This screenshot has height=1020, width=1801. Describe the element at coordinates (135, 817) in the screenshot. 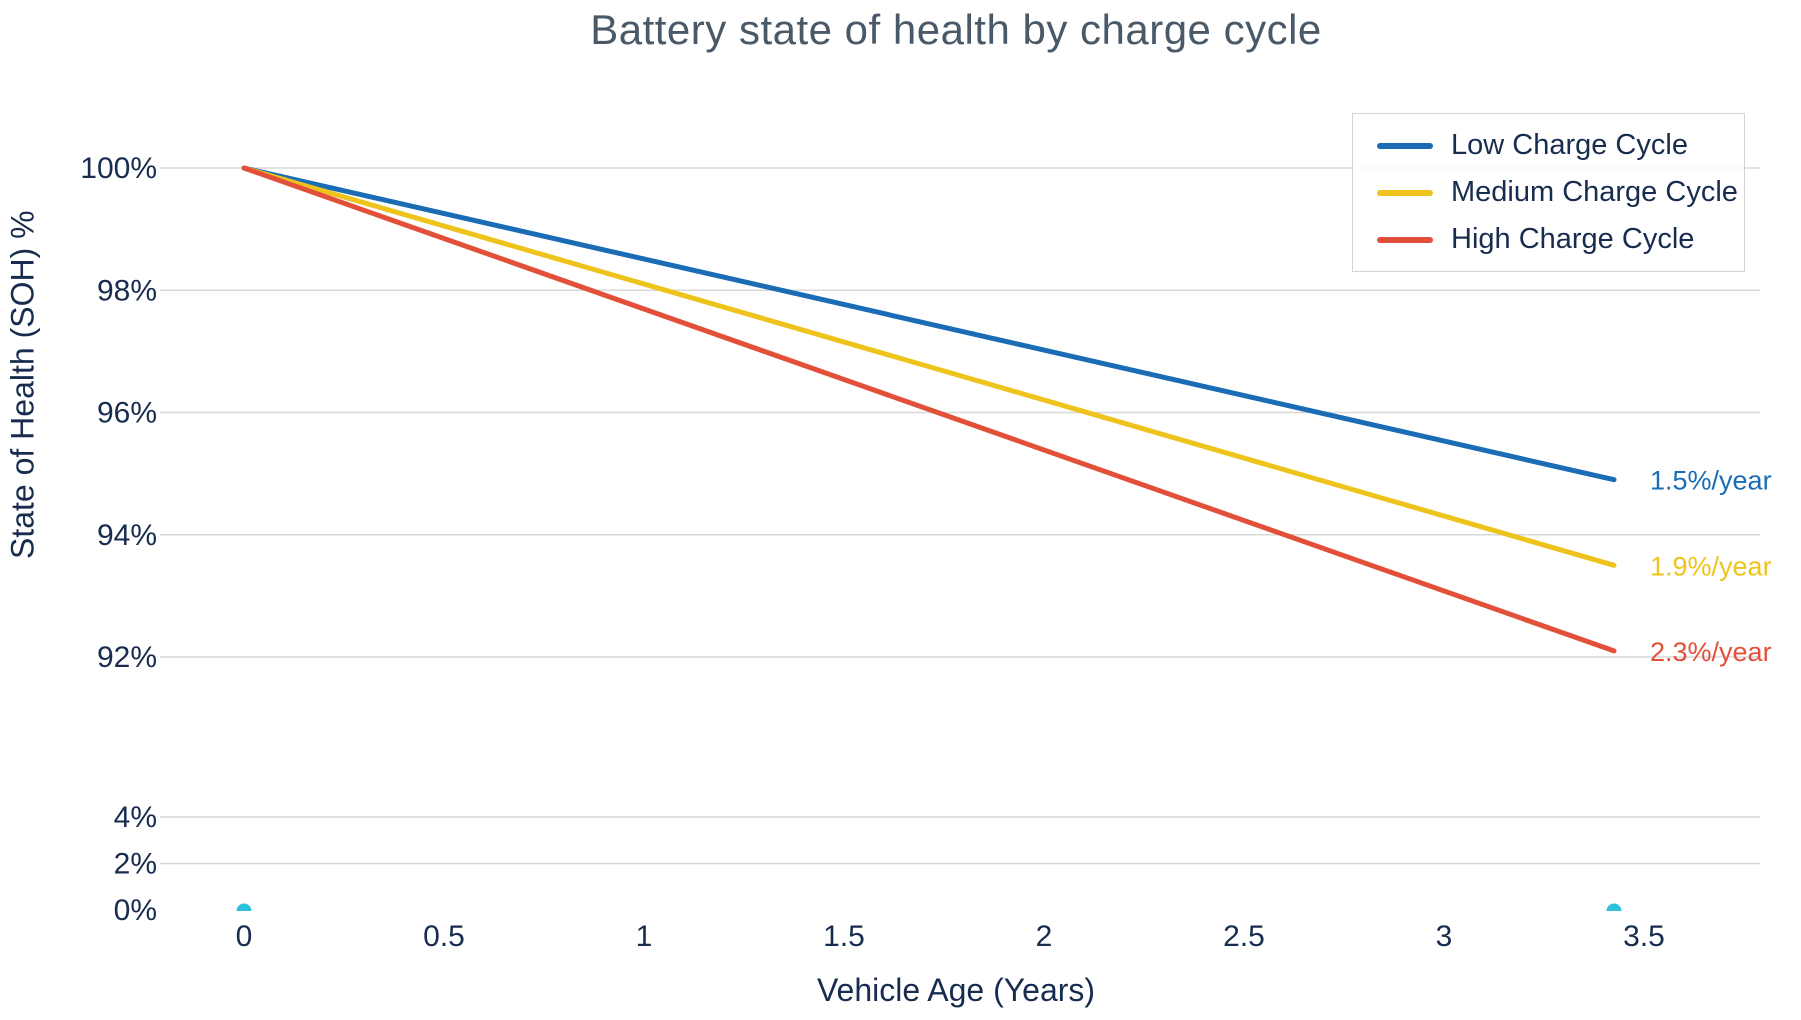

I see `y-tick-label: 4%` at that location.